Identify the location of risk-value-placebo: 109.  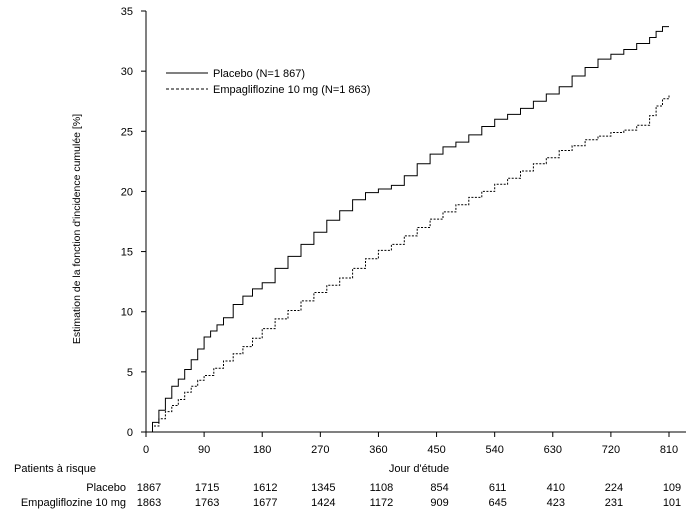
(672, 488).